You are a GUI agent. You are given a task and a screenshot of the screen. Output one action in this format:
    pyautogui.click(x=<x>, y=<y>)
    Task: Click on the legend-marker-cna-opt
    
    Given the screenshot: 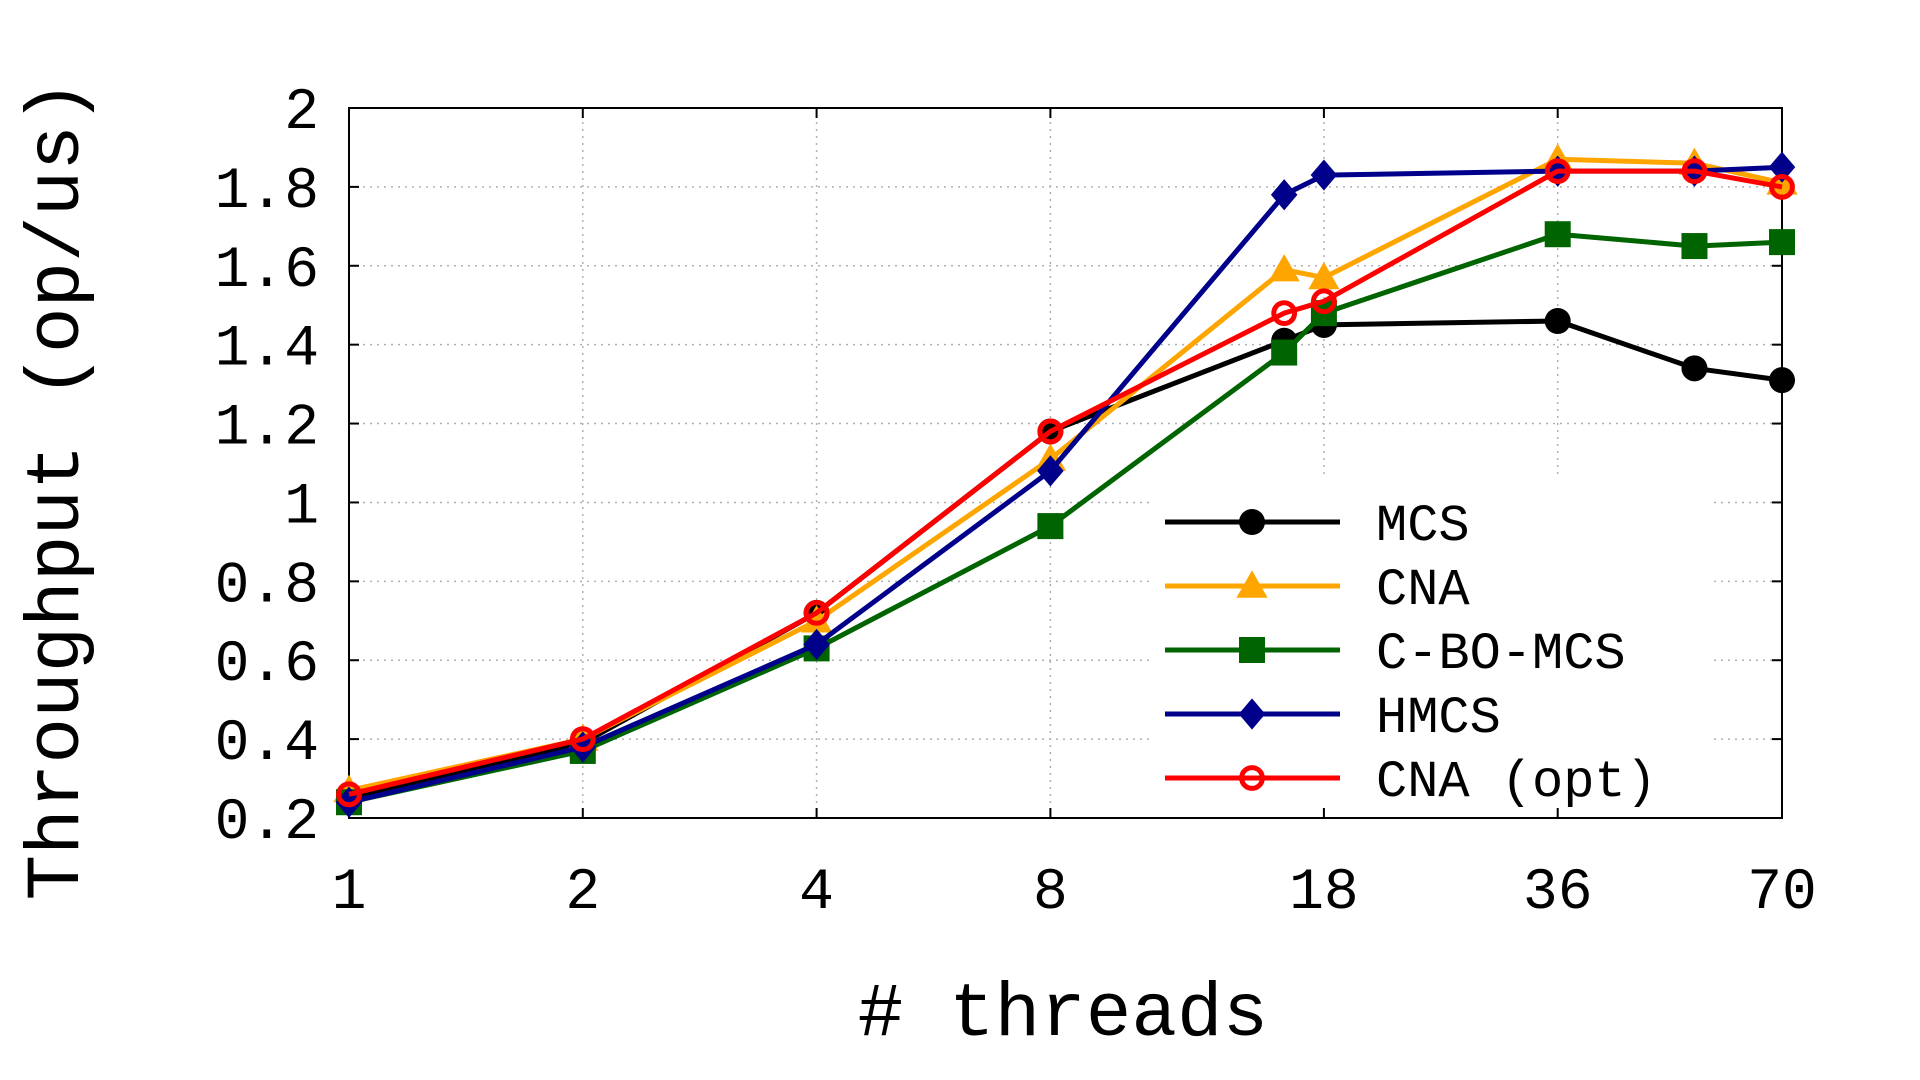 What is the action you would take?
    pyautogui.click(x=1252, y=778)
    